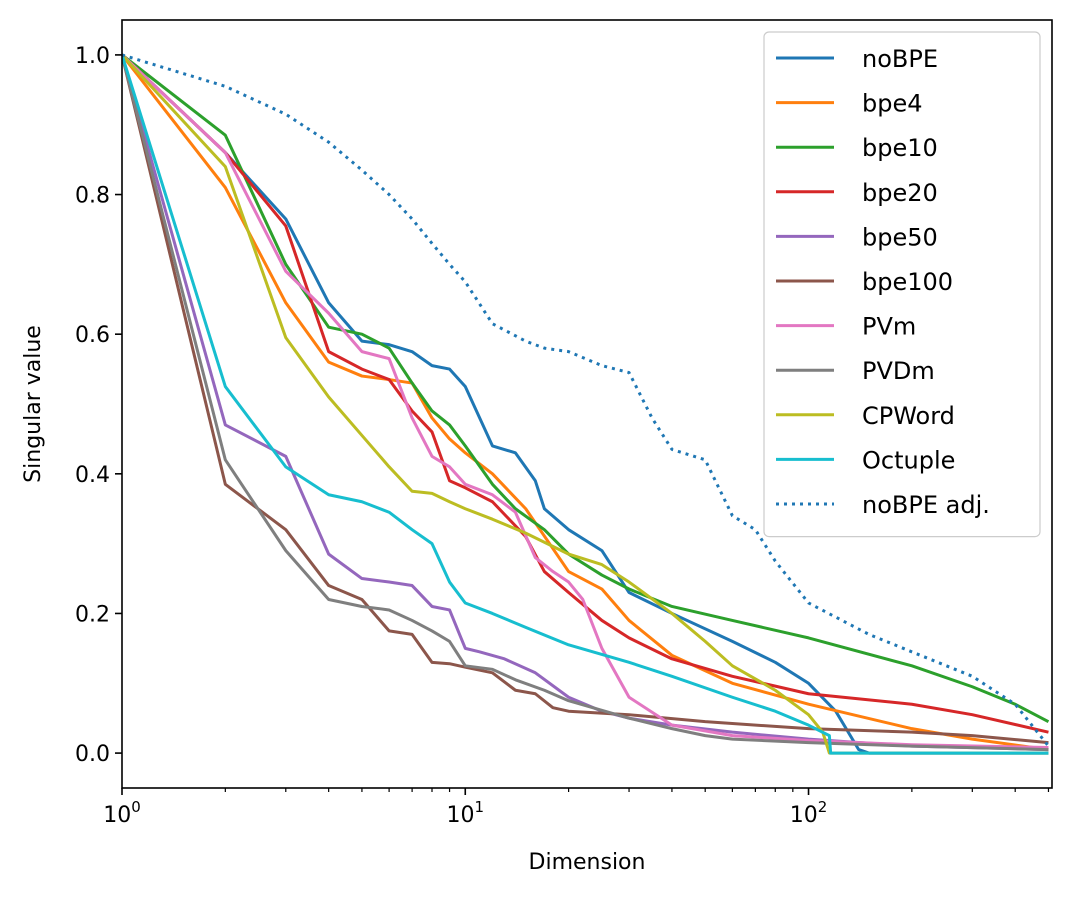 The image size is (1072, 898). What do you see at coordinates (908, 460) in the screenshot?
I see `legend-label-9: Octuple` at bounding box center [908, 460].